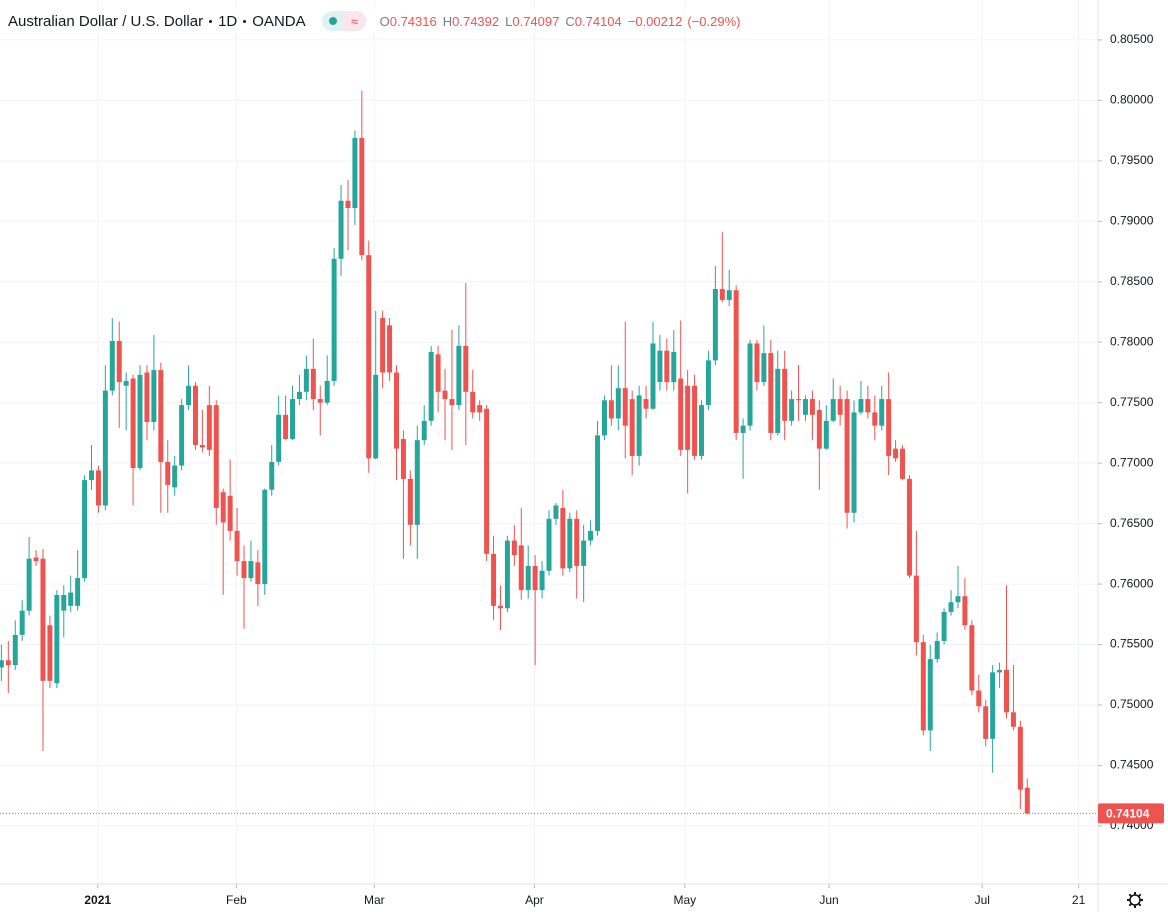 The width and height of the screenshot is (1168, 912). I want to click on source: OANDA, so click(279, 21).